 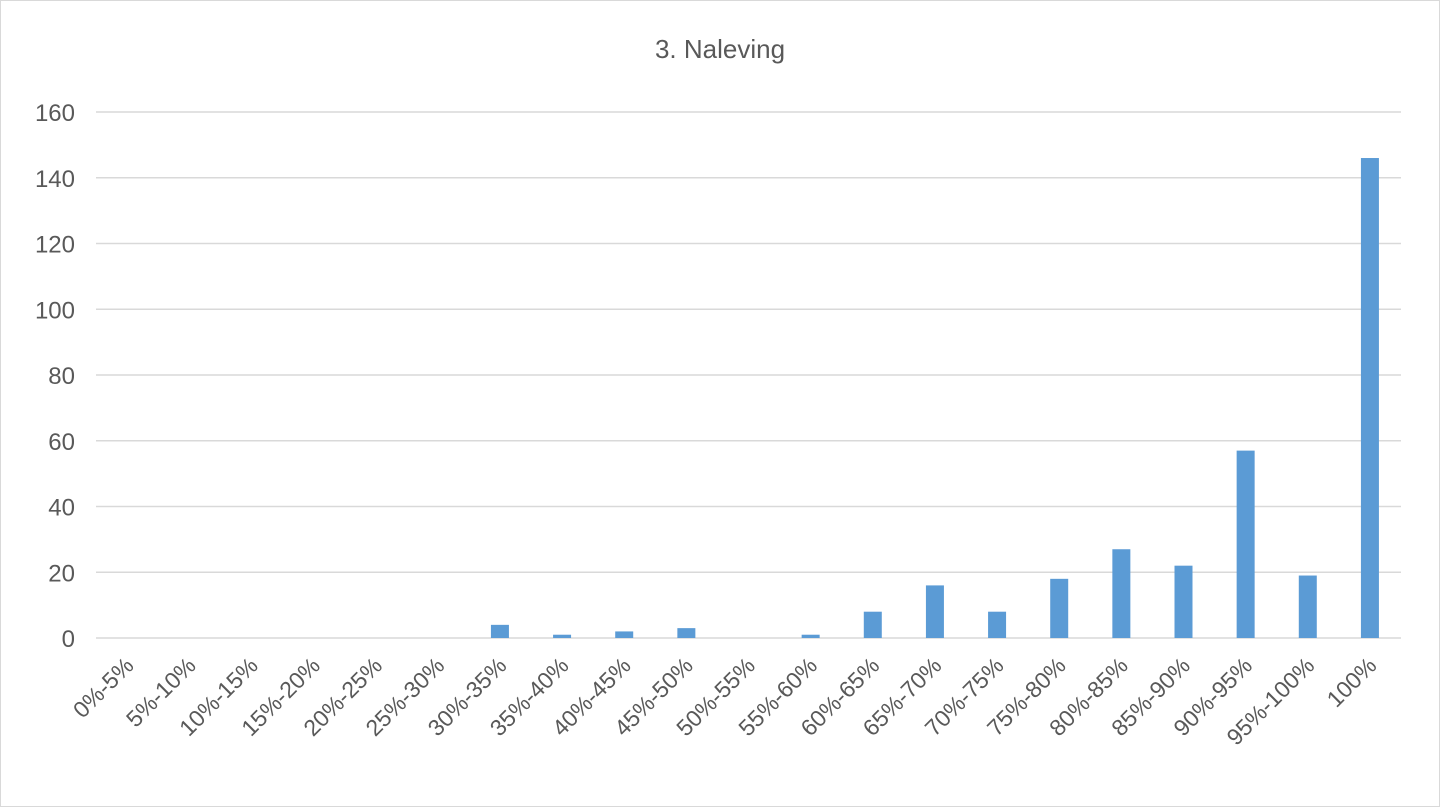 I want to click on y-tick-label: 80, so click(x=61, y=376).